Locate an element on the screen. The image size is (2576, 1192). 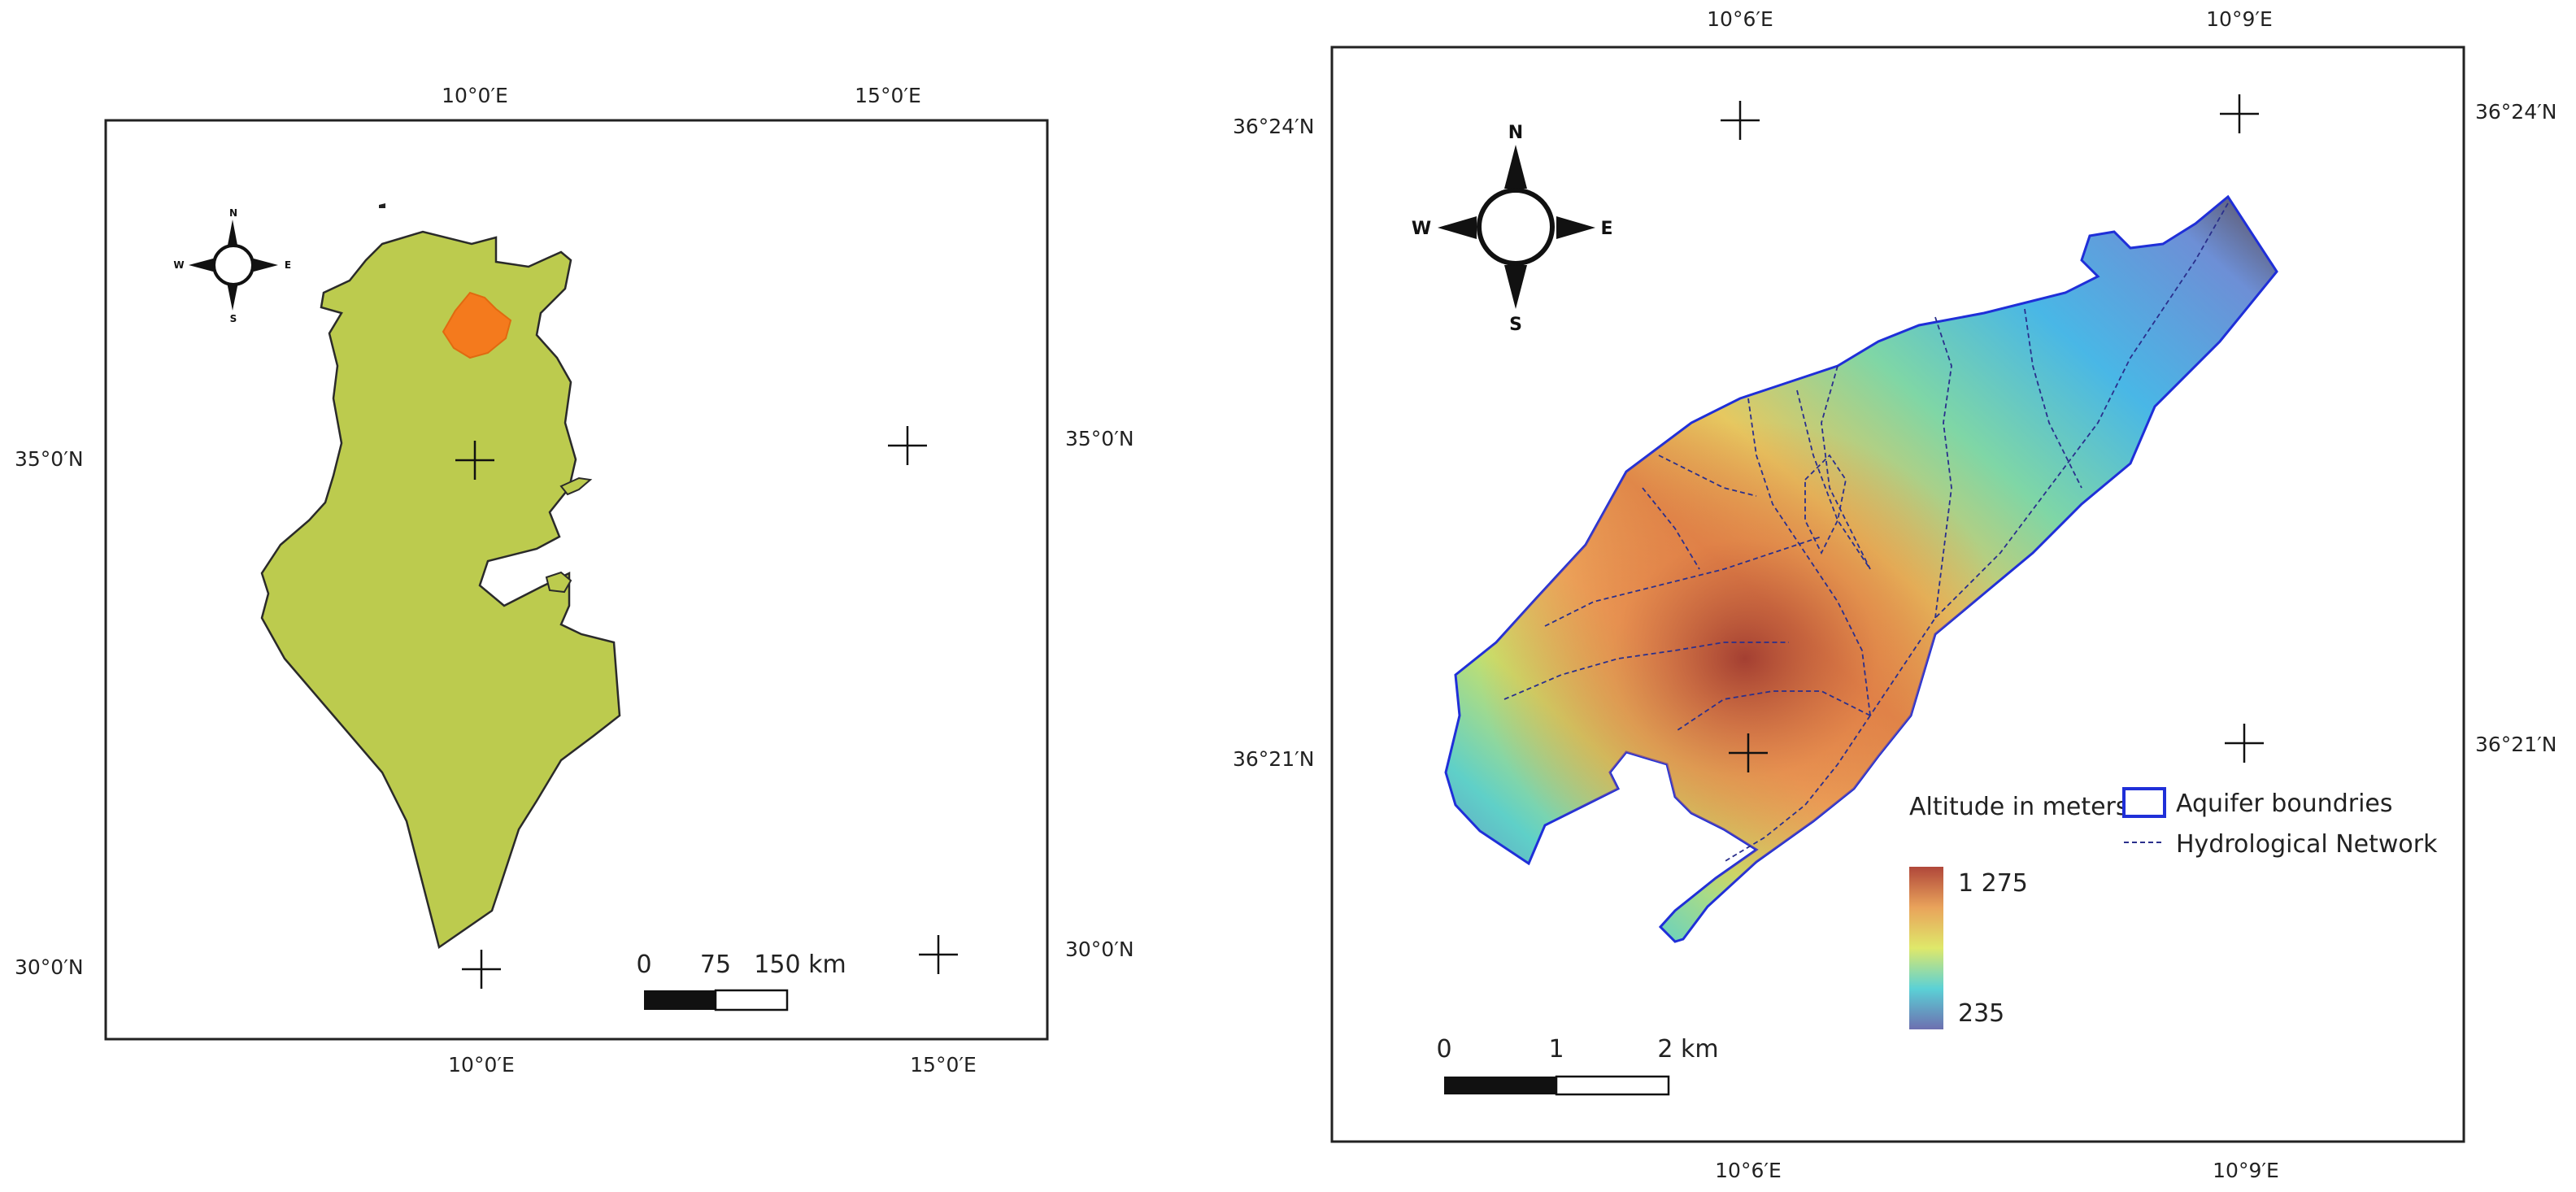
left-right-lat-label-1: 35°0′N is located at coordinates (1100, 438).